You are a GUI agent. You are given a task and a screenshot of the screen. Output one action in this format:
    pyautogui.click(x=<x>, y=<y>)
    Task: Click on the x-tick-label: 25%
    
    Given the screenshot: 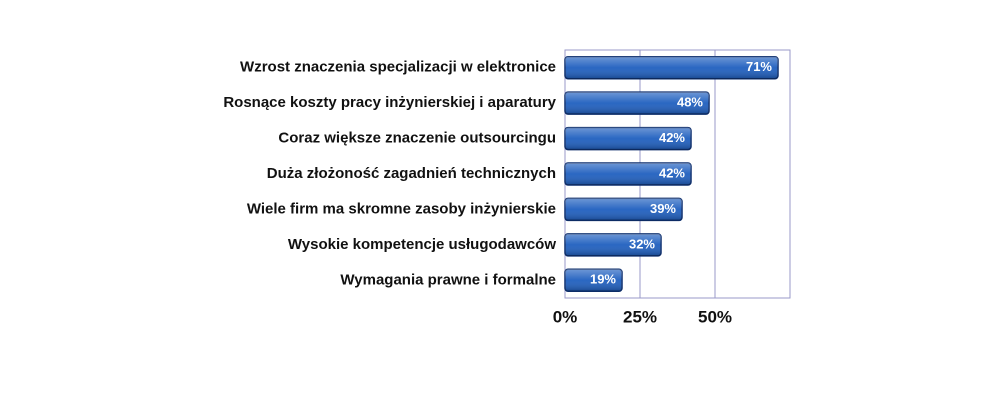 What is the action you would take?
    pyautogui.click(x=640, y=316)
    